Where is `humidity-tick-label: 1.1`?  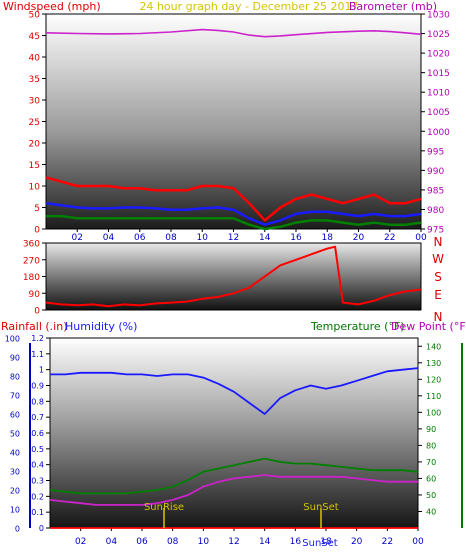
humidity-tick-label: 1.1 is located at coordinates (37, 354).